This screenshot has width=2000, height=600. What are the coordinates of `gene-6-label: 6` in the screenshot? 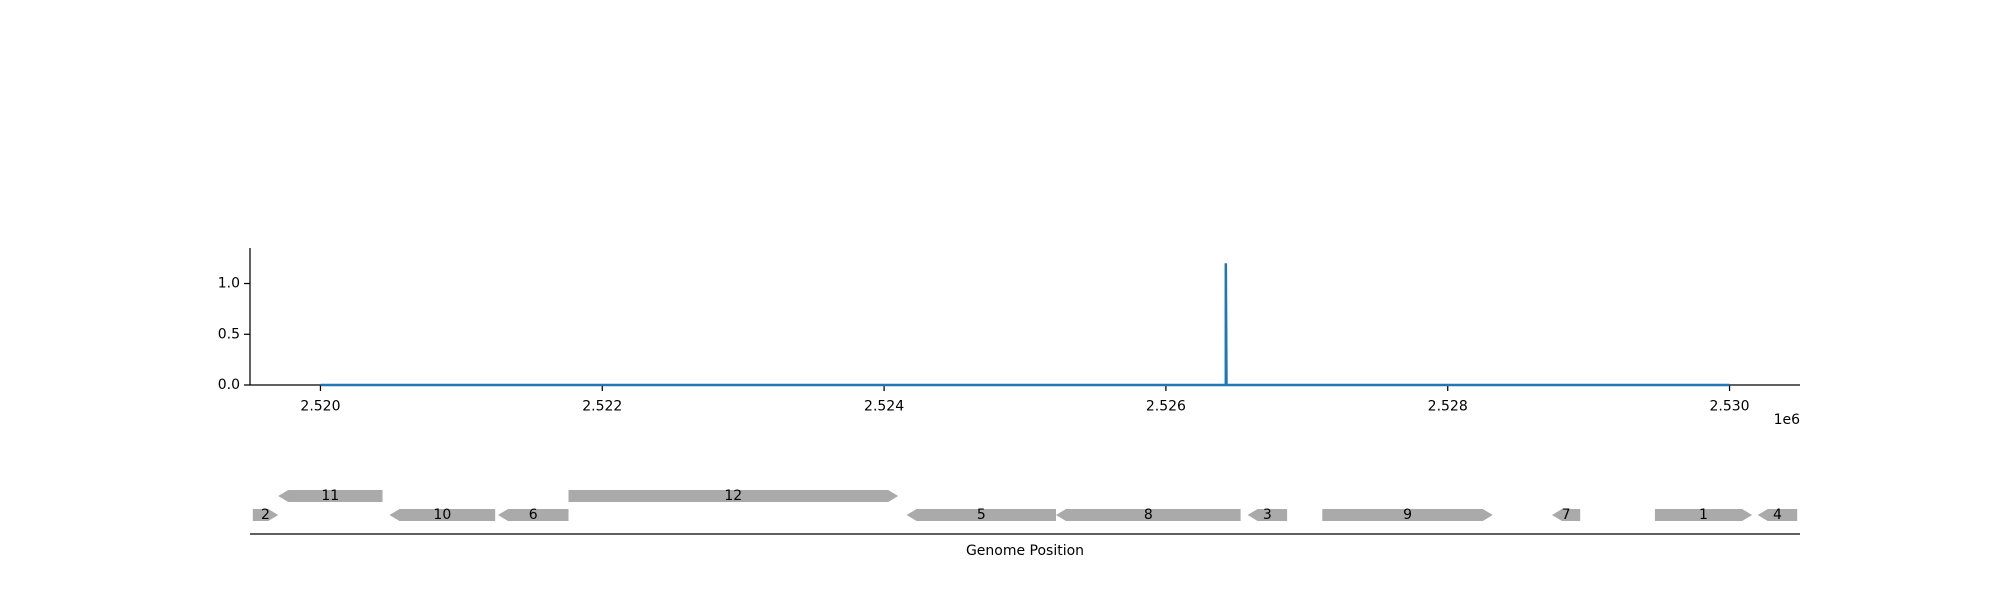 It's located at (533, 515).